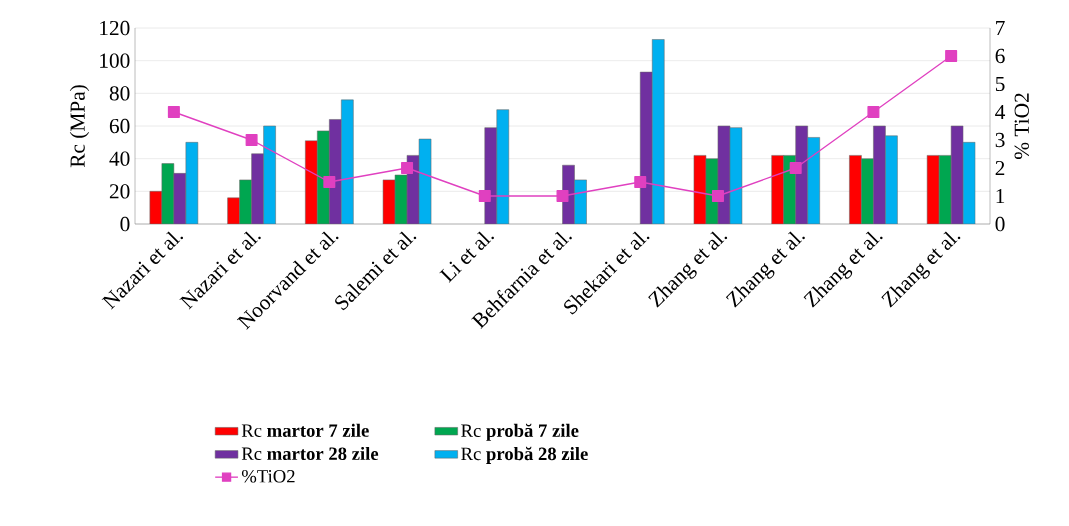 The image size is (1069, 526). What do you see at coordinates (1000, 224) in the screenshot?
I see `y2-tick-label: 0` at bounding box center [1000, 224].